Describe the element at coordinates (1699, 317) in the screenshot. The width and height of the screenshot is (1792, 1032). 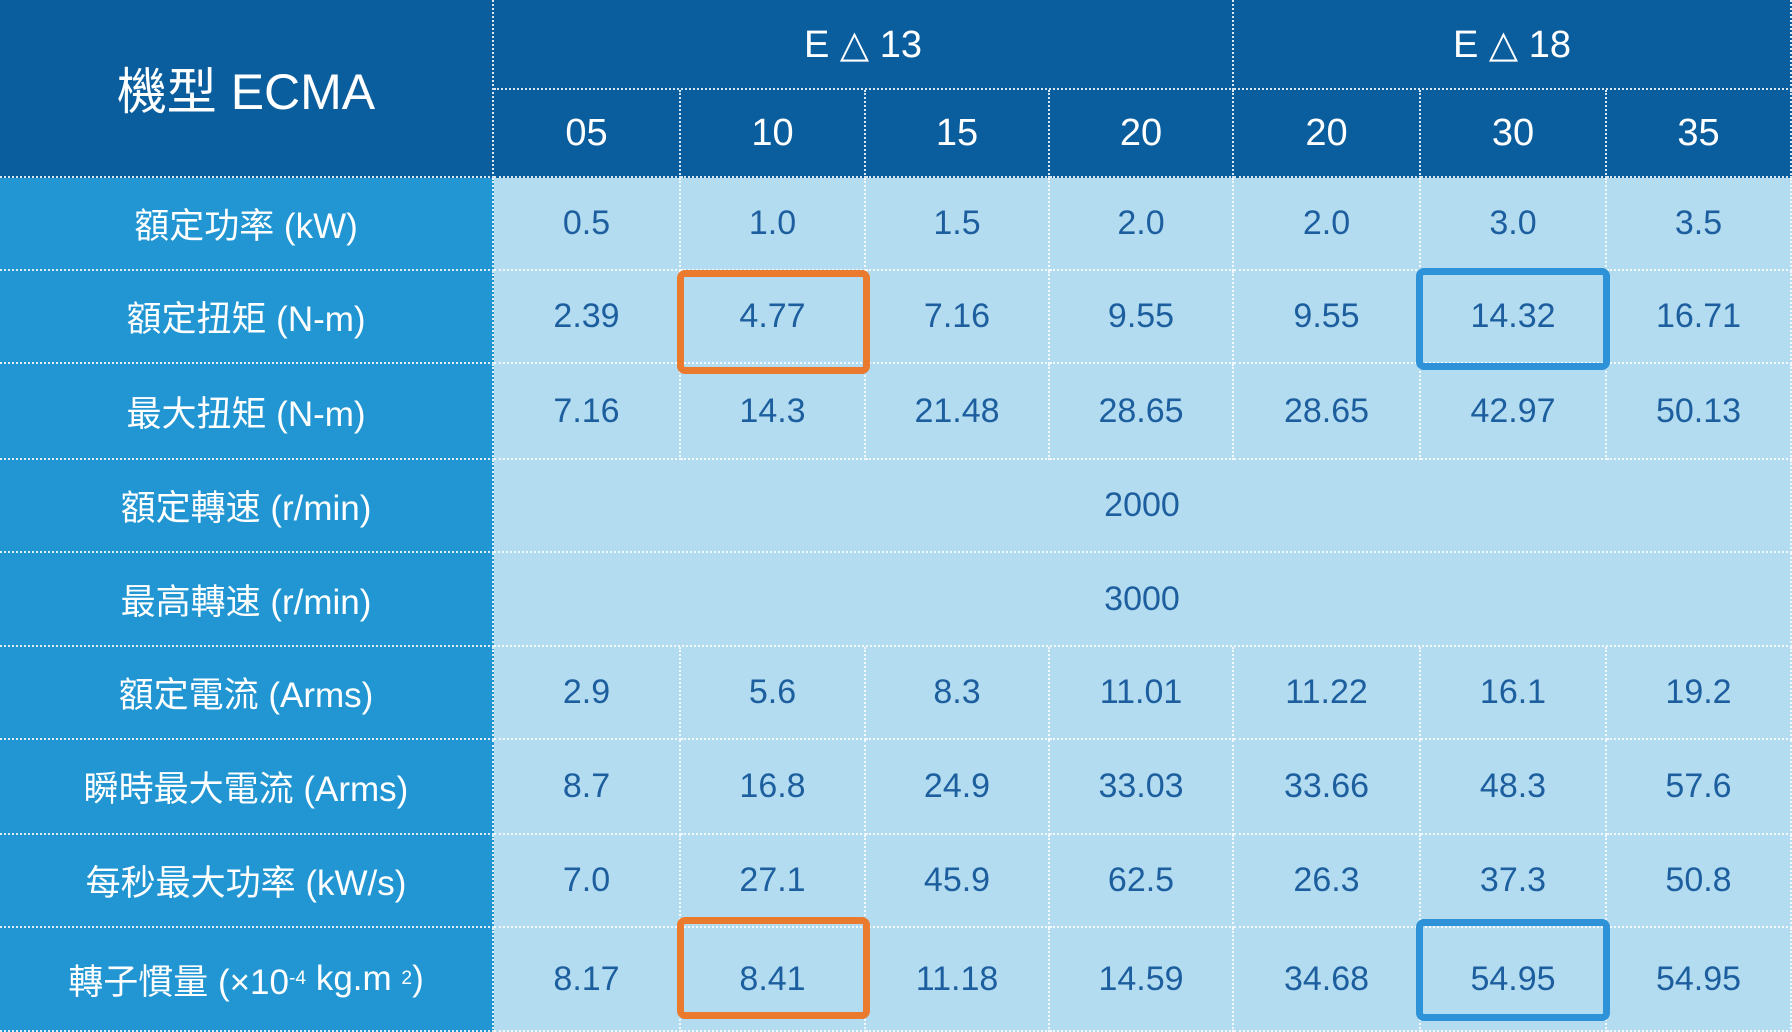
I see `value-cell: 16.71` at that location.